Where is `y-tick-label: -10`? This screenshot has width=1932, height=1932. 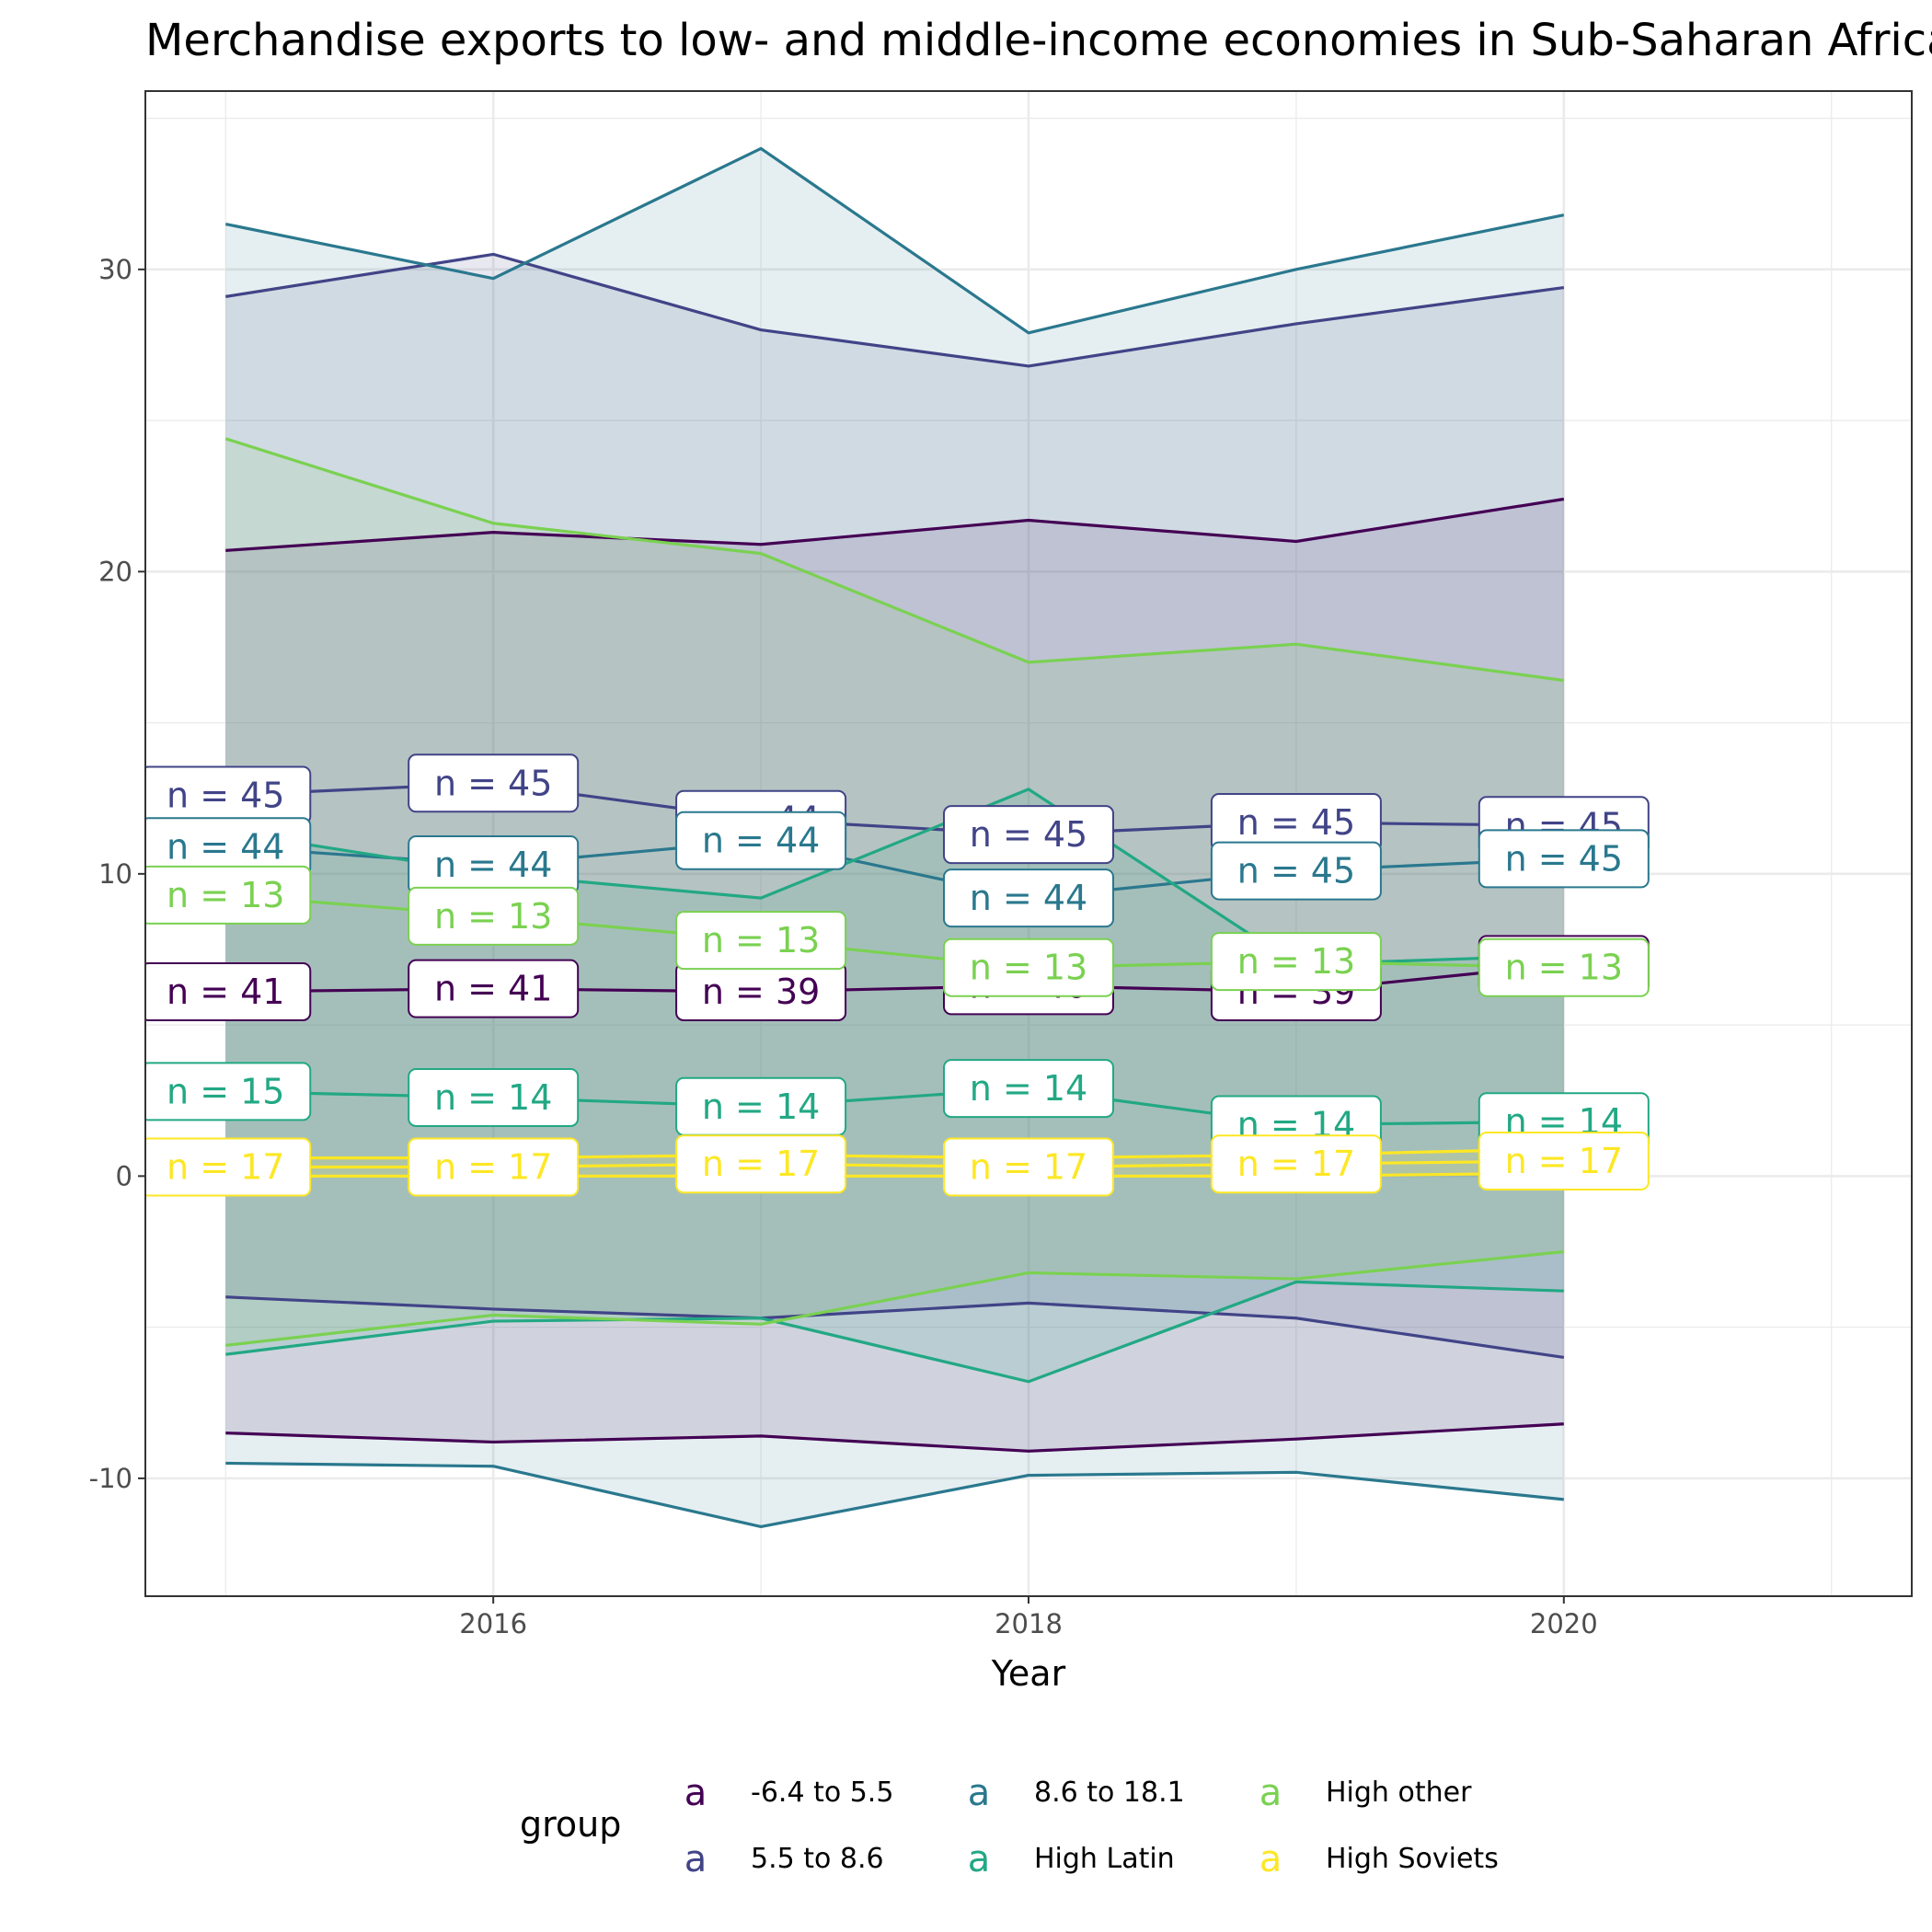
y-tick-label: -10 is located at coordinates (110, 1478).